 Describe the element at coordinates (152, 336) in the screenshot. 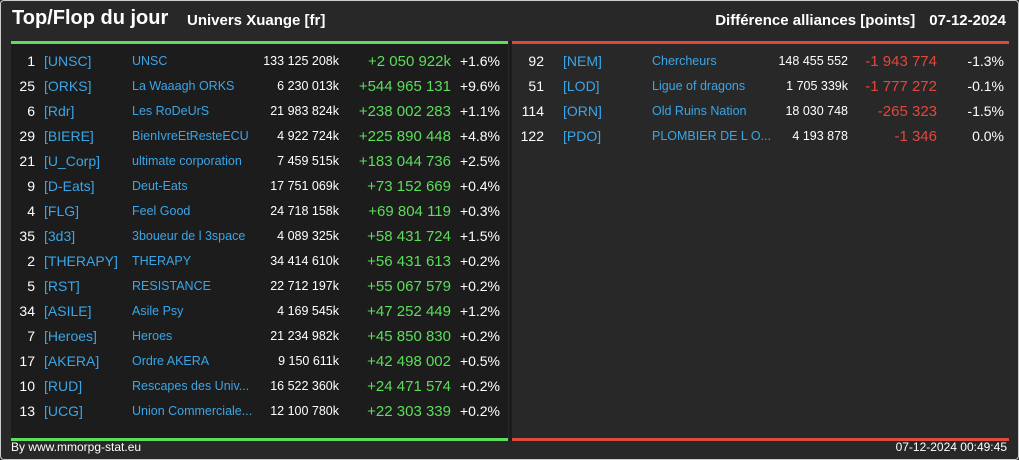

I see `alliance-name-link: Heroes` at that location.